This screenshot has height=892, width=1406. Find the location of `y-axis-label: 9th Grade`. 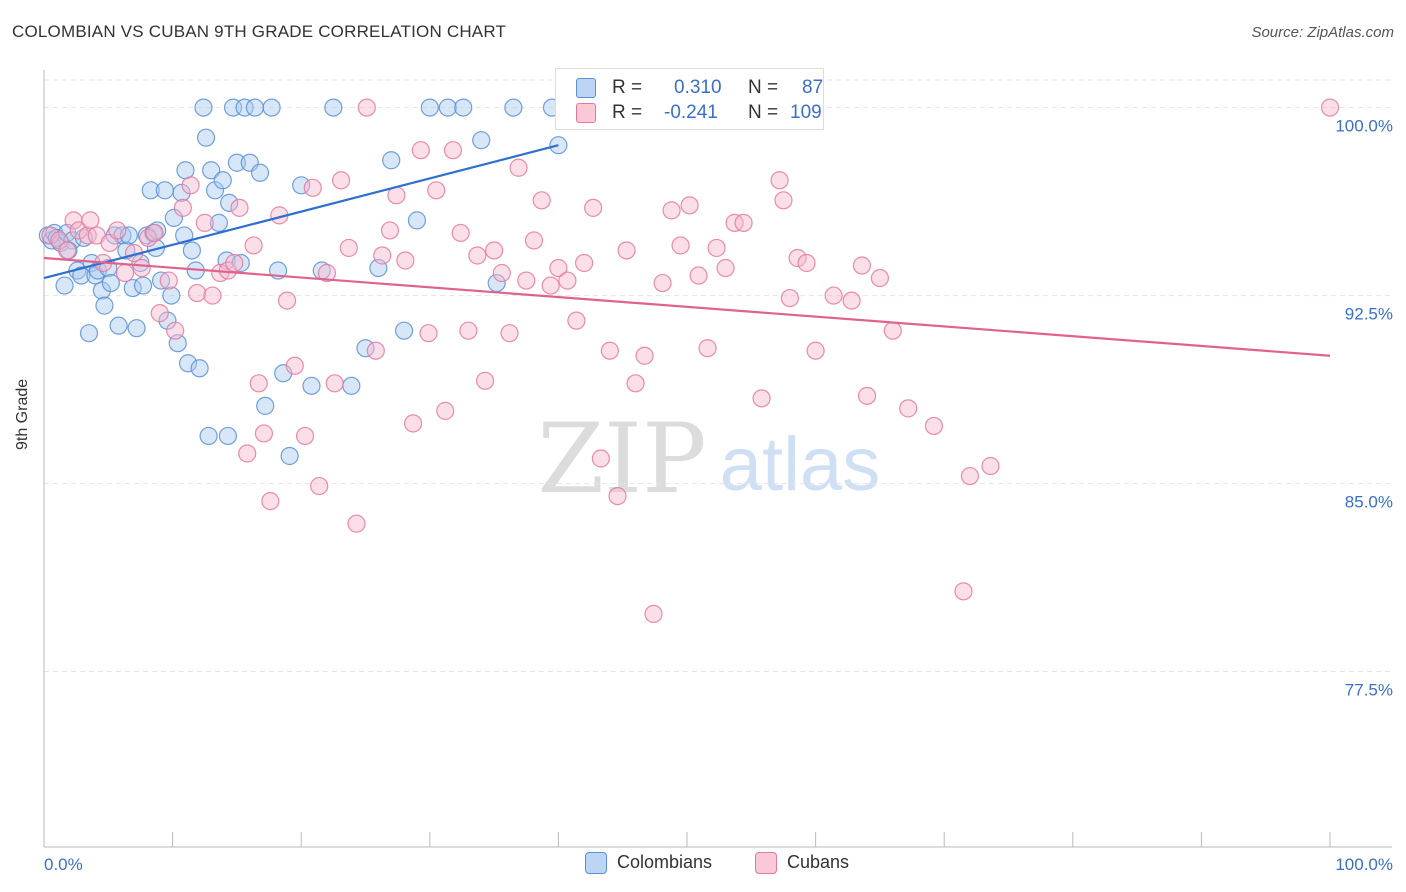

y-axis-label: 9th Grade is located at coordinates (22, 414).